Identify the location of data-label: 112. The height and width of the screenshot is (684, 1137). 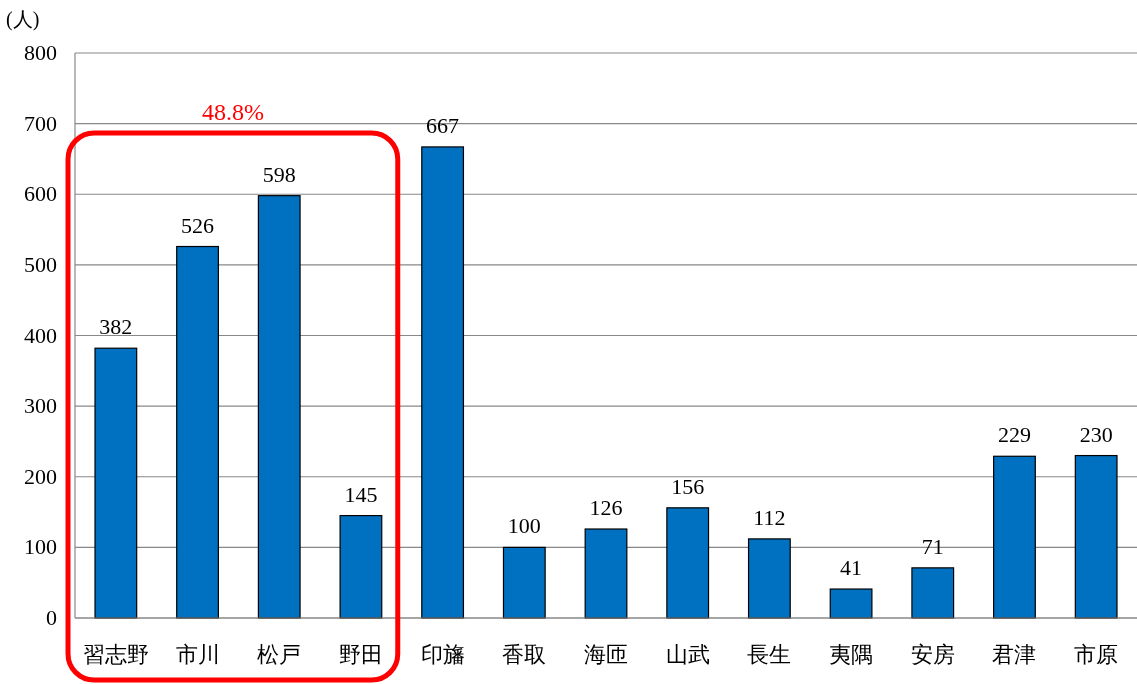
(769, 517).